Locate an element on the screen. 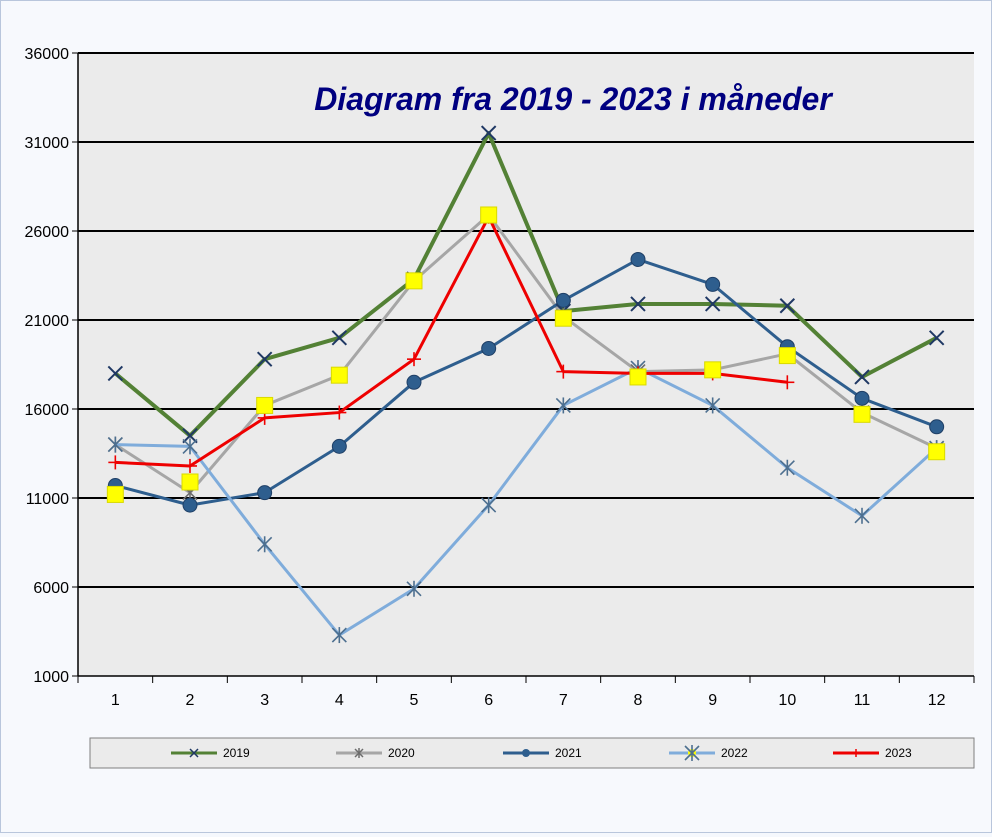  y-tick-label: 21000 is located at coordinates (47, 321).